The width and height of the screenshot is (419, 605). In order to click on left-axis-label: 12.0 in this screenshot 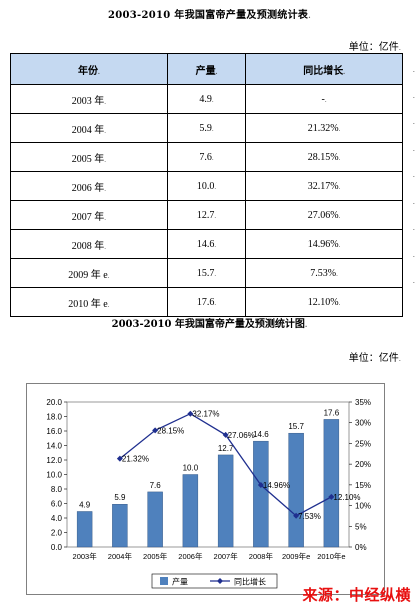, I will do `click(54, 460)`.